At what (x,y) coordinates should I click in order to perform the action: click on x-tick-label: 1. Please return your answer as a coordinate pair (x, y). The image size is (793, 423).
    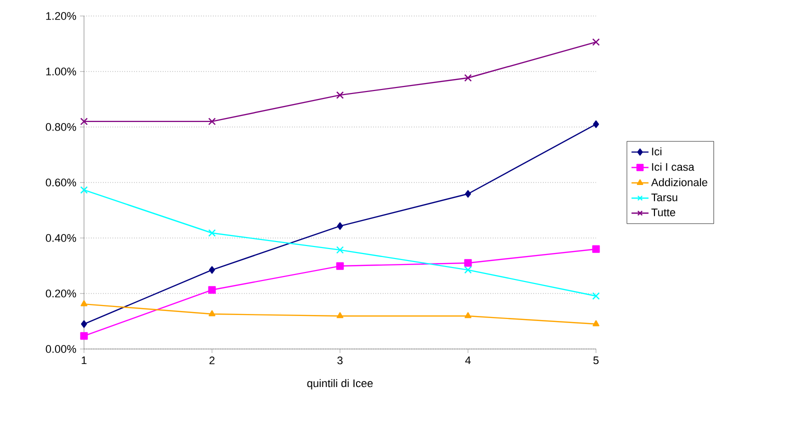
    Looking at the image, I should click on (84, 360).